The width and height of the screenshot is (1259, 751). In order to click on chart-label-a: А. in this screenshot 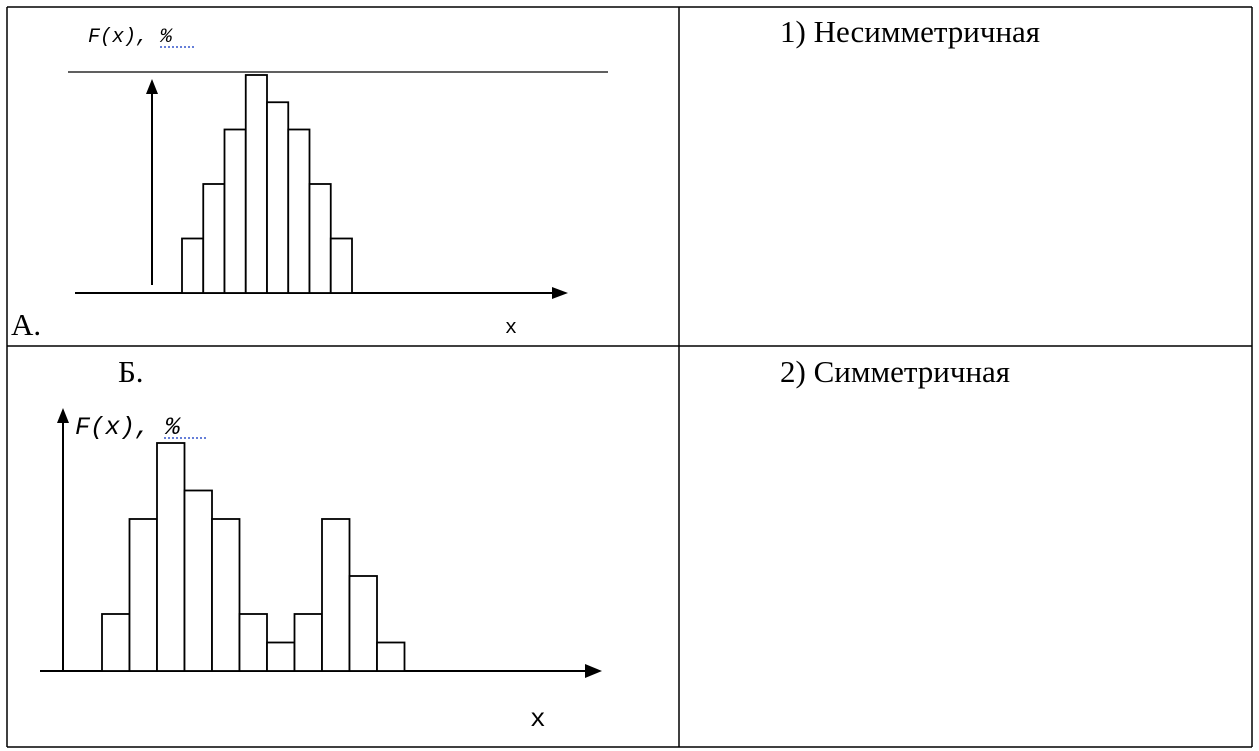, I will do `click(26, 324)`.